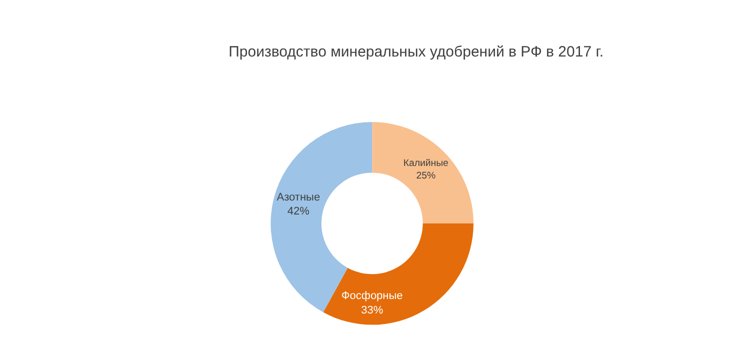 The image size is (730, 340). I want to click on slice-label: Калийные, so click(425, 163).